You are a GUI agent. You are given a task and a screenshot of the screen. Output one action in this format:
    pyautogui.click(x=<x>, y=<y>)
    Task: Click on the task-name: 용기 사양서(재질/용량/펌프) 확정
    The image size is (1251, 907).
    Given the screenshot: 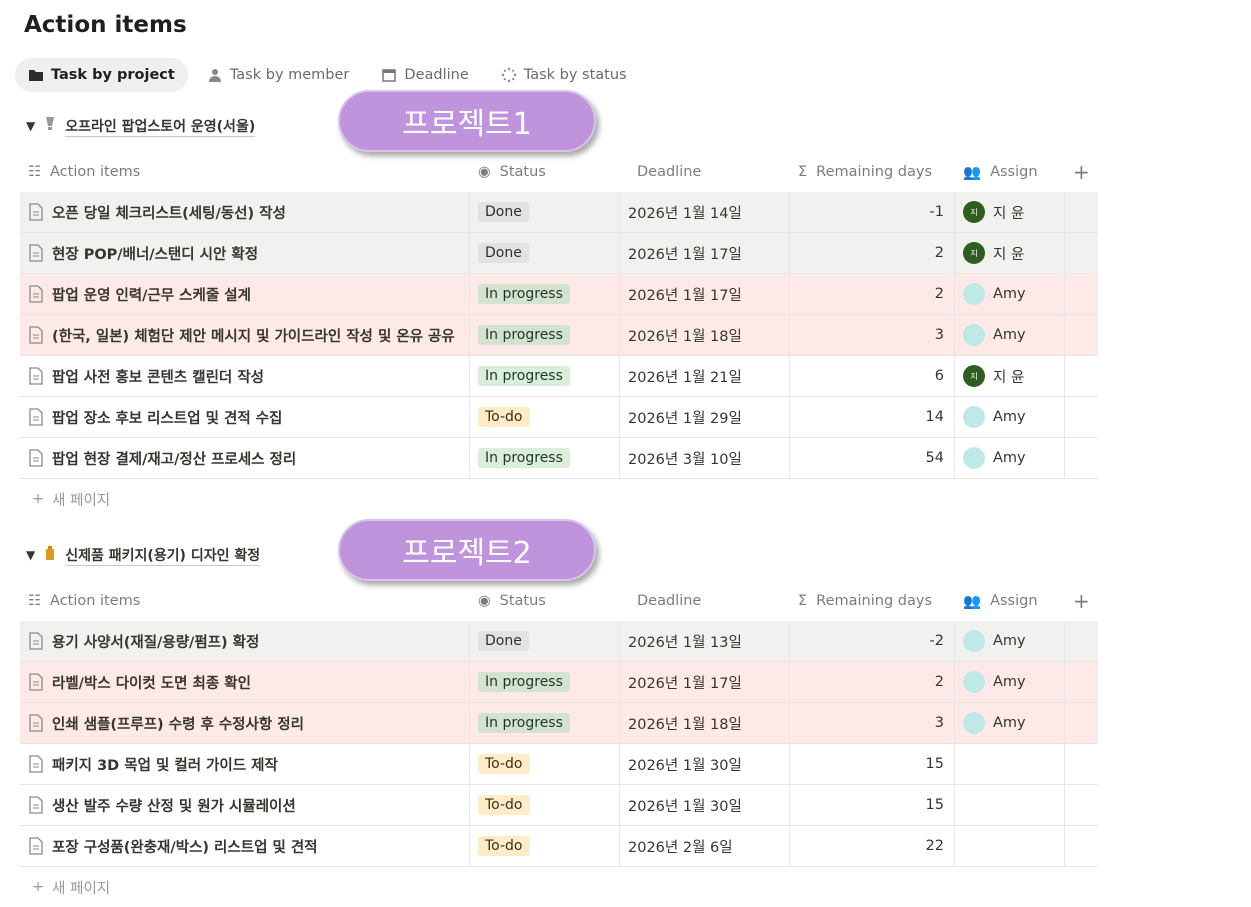 What is the action you would take?
    pyautogui.click(x=156, y=642)
    